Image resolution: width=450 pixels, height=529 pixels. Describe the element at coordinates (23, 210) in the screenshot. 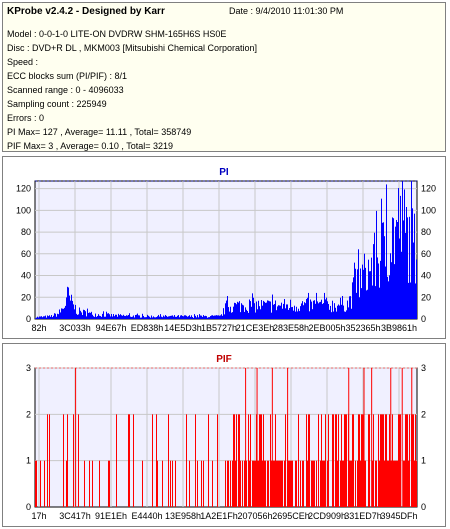

I see `pi-y-tick-label: 100` at that location.